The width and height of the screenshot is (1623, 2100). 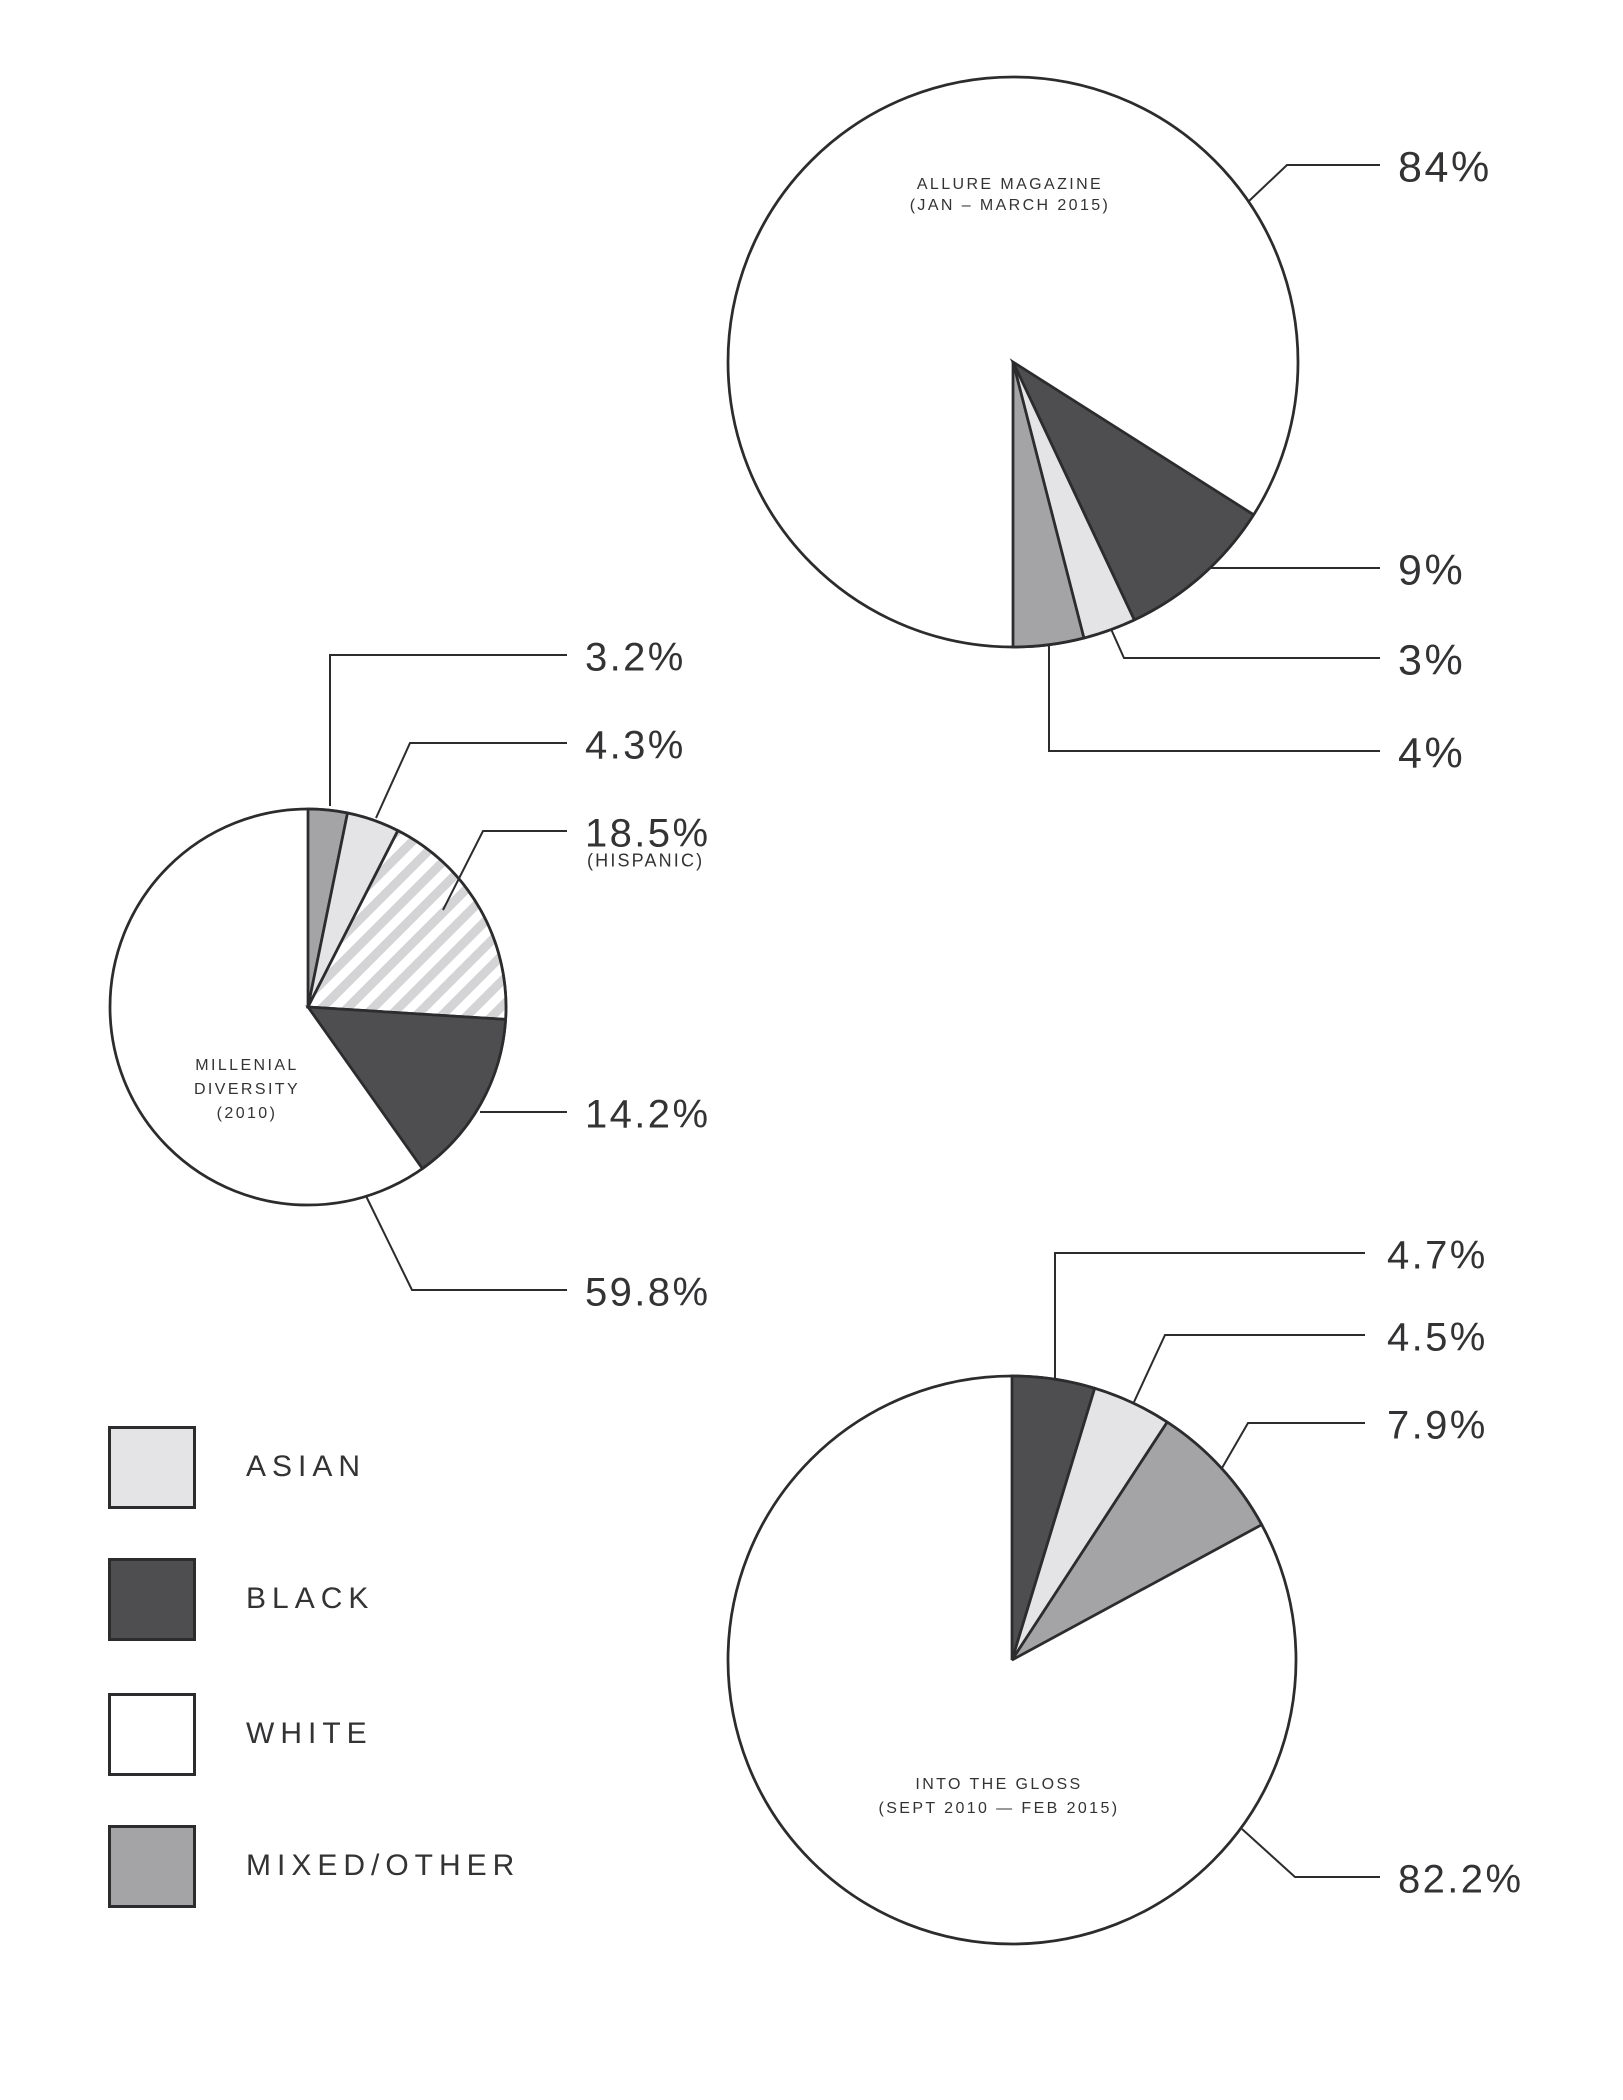 I want to click on pie-title-line: (2010), so click(x=247, y=1113).